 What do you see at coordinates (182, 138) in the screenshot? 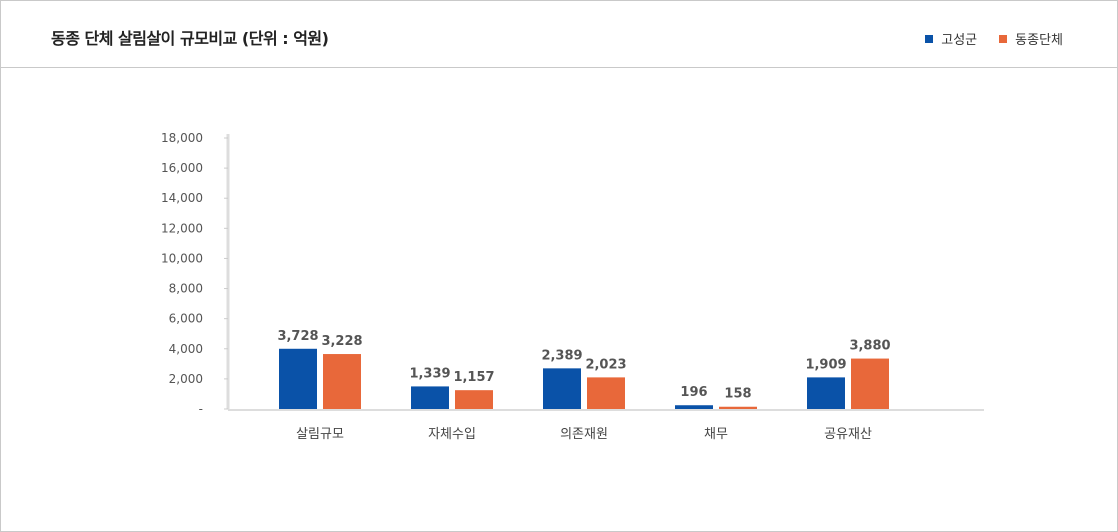
I see `y-tick-label: 18,000` at bounding box center [182, 138].